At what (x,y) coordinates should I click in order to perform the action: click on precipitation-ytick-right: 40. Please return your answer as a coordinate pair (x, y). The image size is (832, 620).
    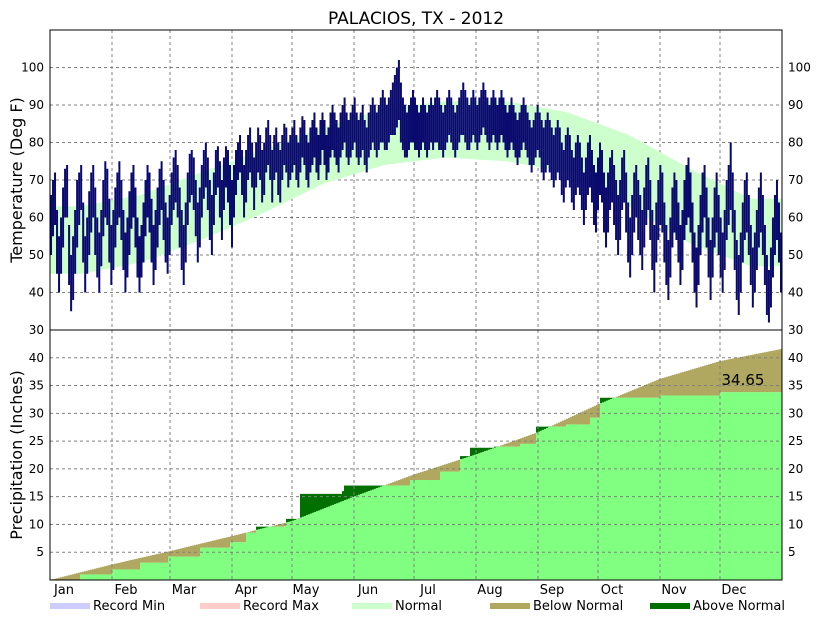
    Looking at the image, I should click on (795, 358).